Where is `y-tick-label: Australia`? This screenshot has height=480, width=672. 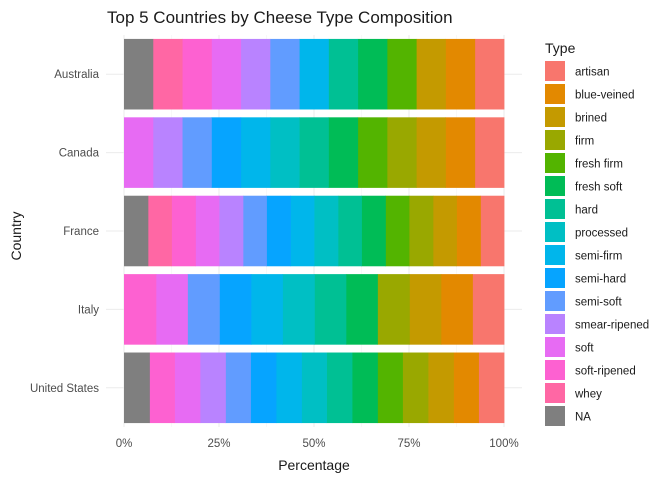 y-tick-label: Australia is located at coordinates (76, 75).